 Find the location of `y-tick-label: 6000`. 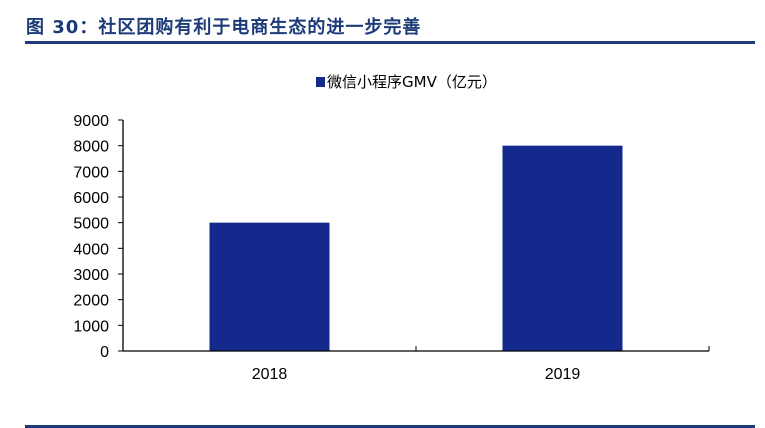

y-tick-label: 6000 is located at coordinates (91, 198).